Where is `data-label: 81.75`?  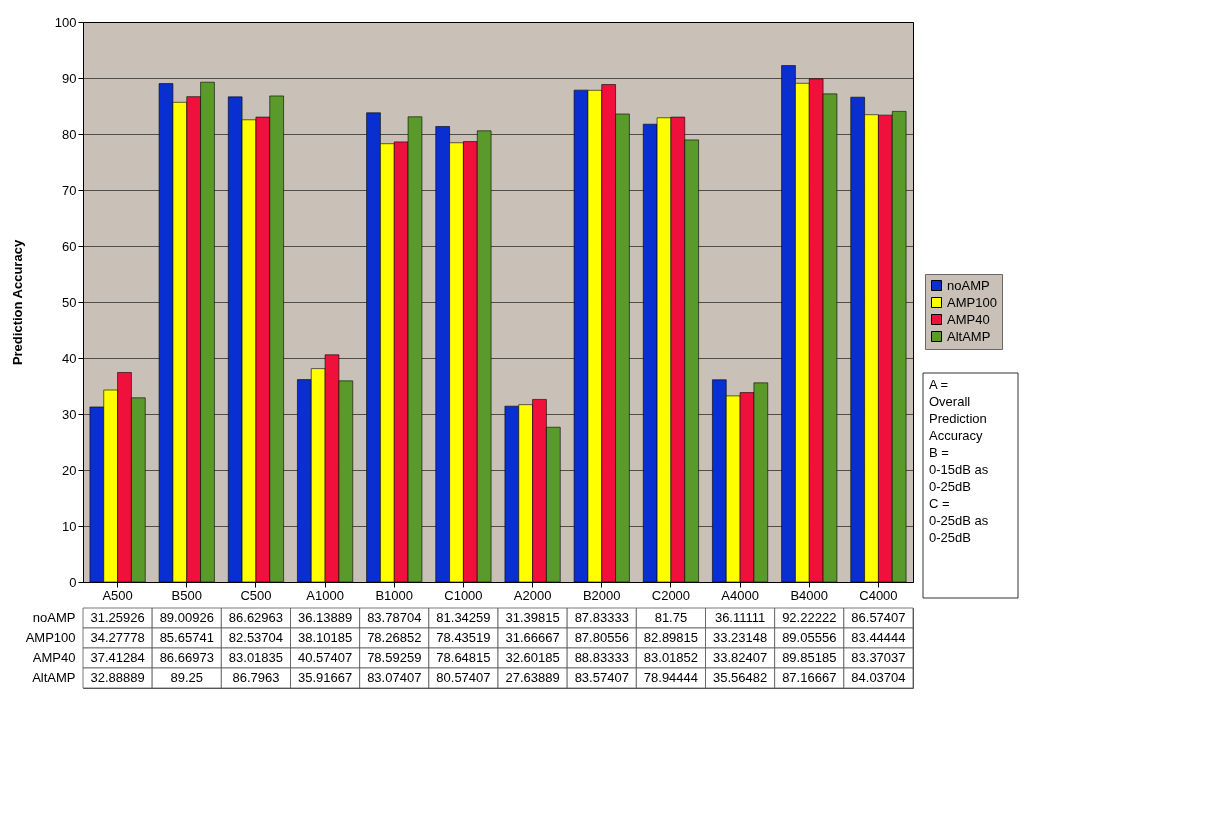 data-label: 81.75 is located at coordinates (671, 617).